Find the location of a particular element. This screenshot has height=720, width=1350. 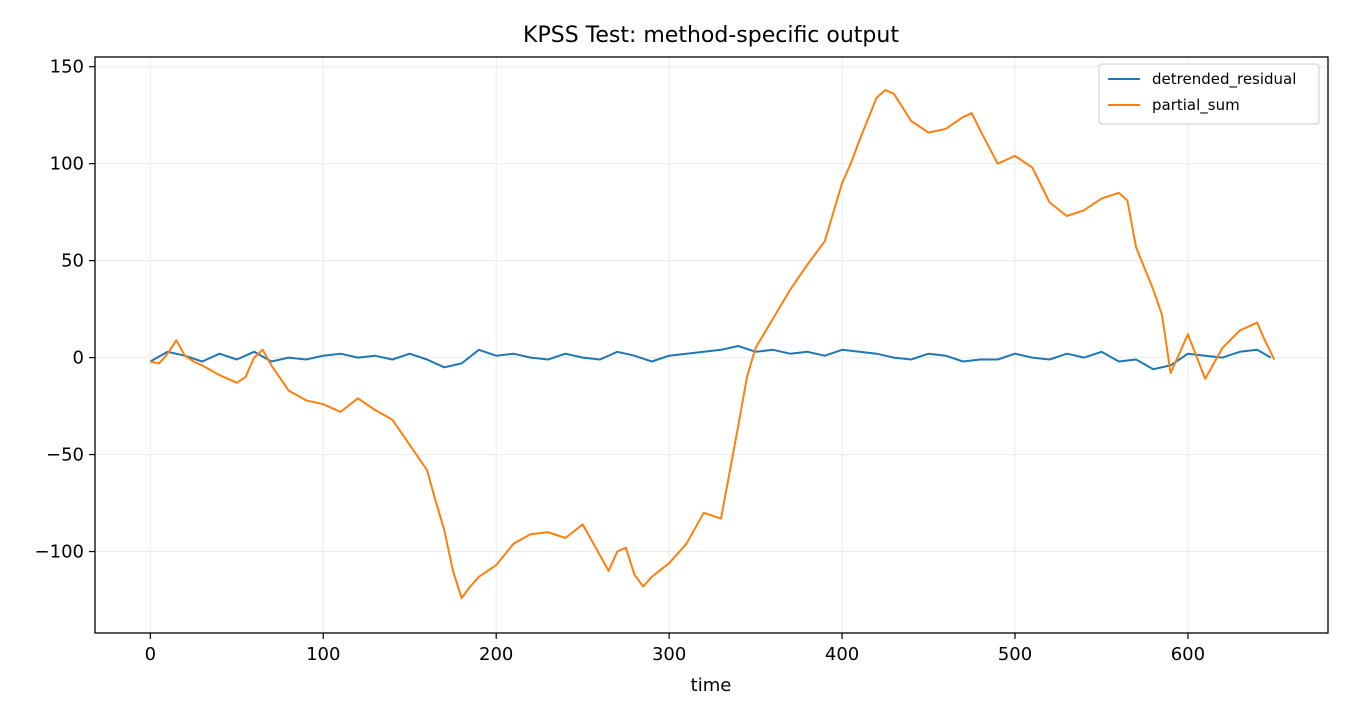

y-tick-label: −50 is located at coordinates (65, 455).